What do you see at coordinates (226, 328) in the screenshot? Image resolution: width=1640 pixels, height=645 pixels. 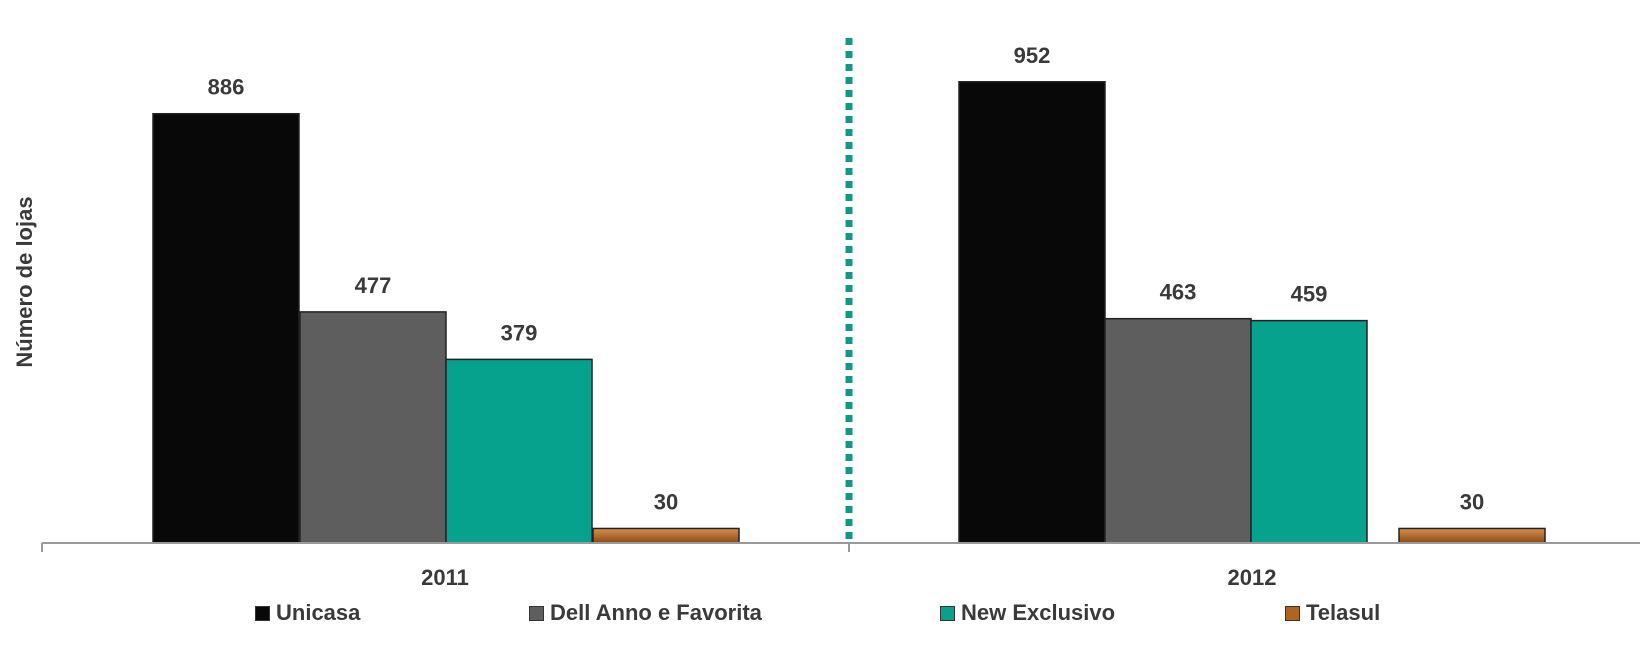 I see `bar-unicasa-2011` at bounding box center [226, 328].